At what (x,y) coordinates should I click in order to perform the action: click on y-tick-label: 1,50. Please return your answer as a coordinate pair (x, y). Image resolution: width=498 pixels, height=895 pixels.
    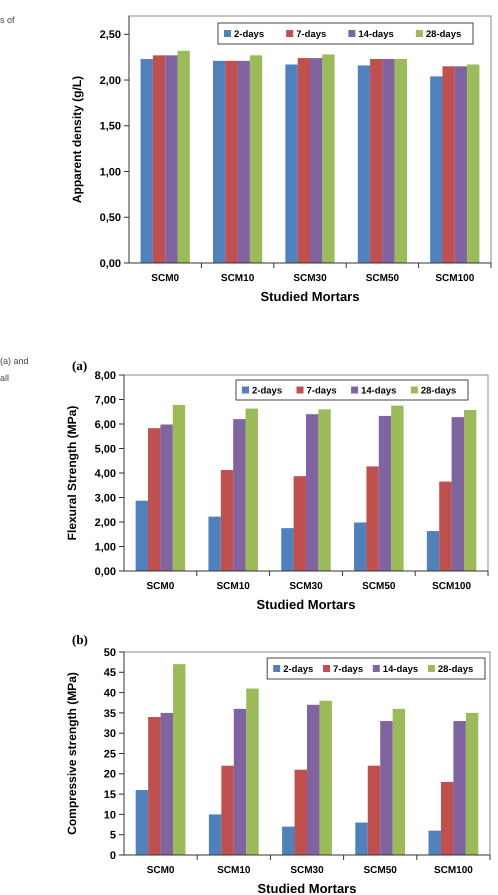
    Looking at the image, I should click on (110, 126).